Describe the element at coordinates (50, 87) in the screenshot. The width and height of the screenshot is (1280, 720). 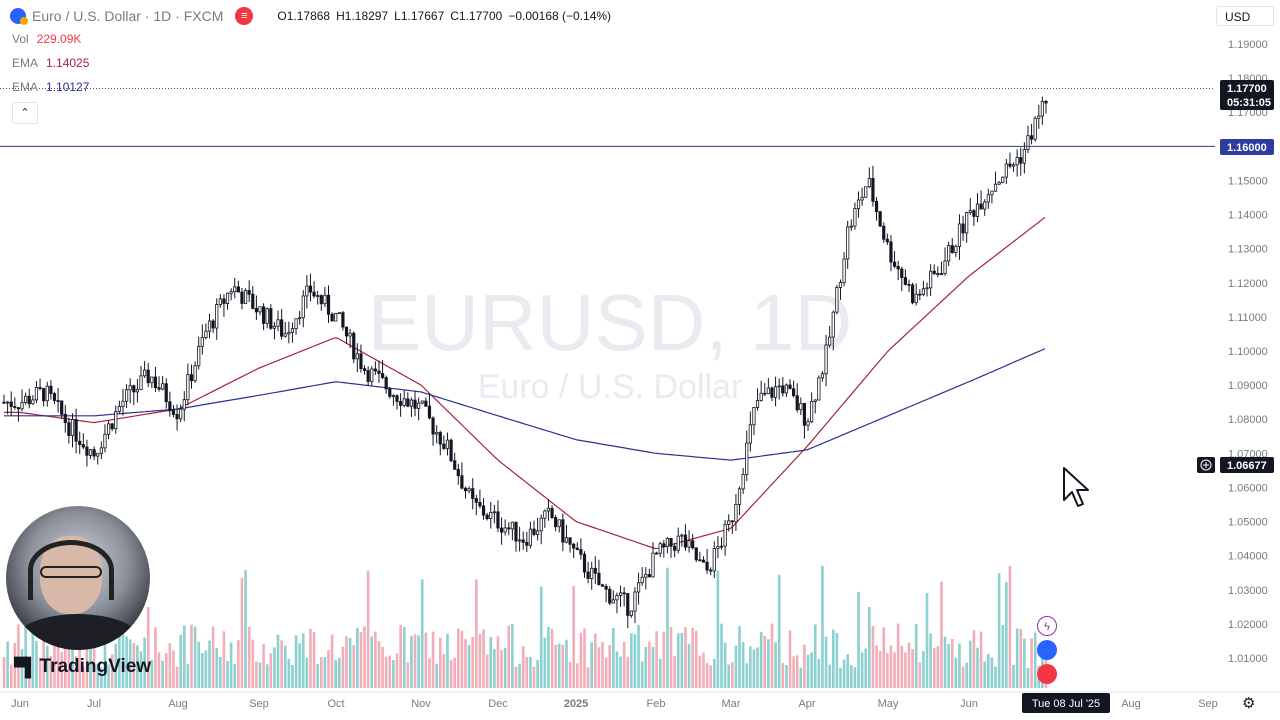
I see `indicator-ema-slow: EMA 1.10127` at that location.